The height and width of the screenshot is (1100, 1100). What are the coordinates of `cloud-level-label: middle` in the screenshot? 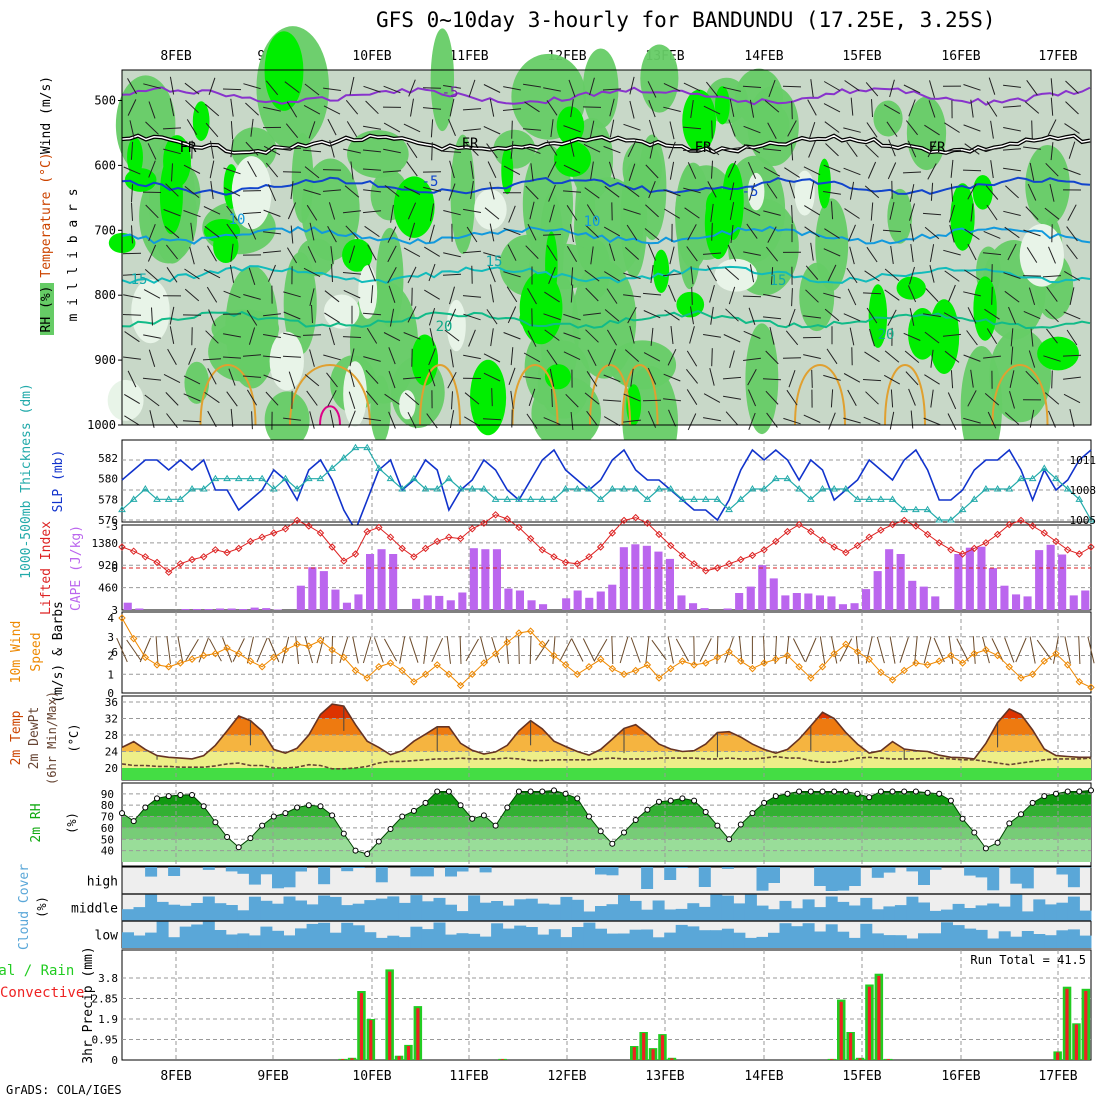 It's located at (94, 909).